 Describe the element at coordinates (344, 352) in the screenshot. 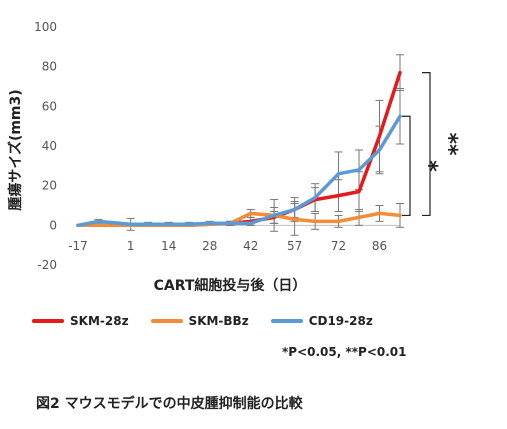

I see `p-value-note: *P<0.05, **P<0.01` at that location.